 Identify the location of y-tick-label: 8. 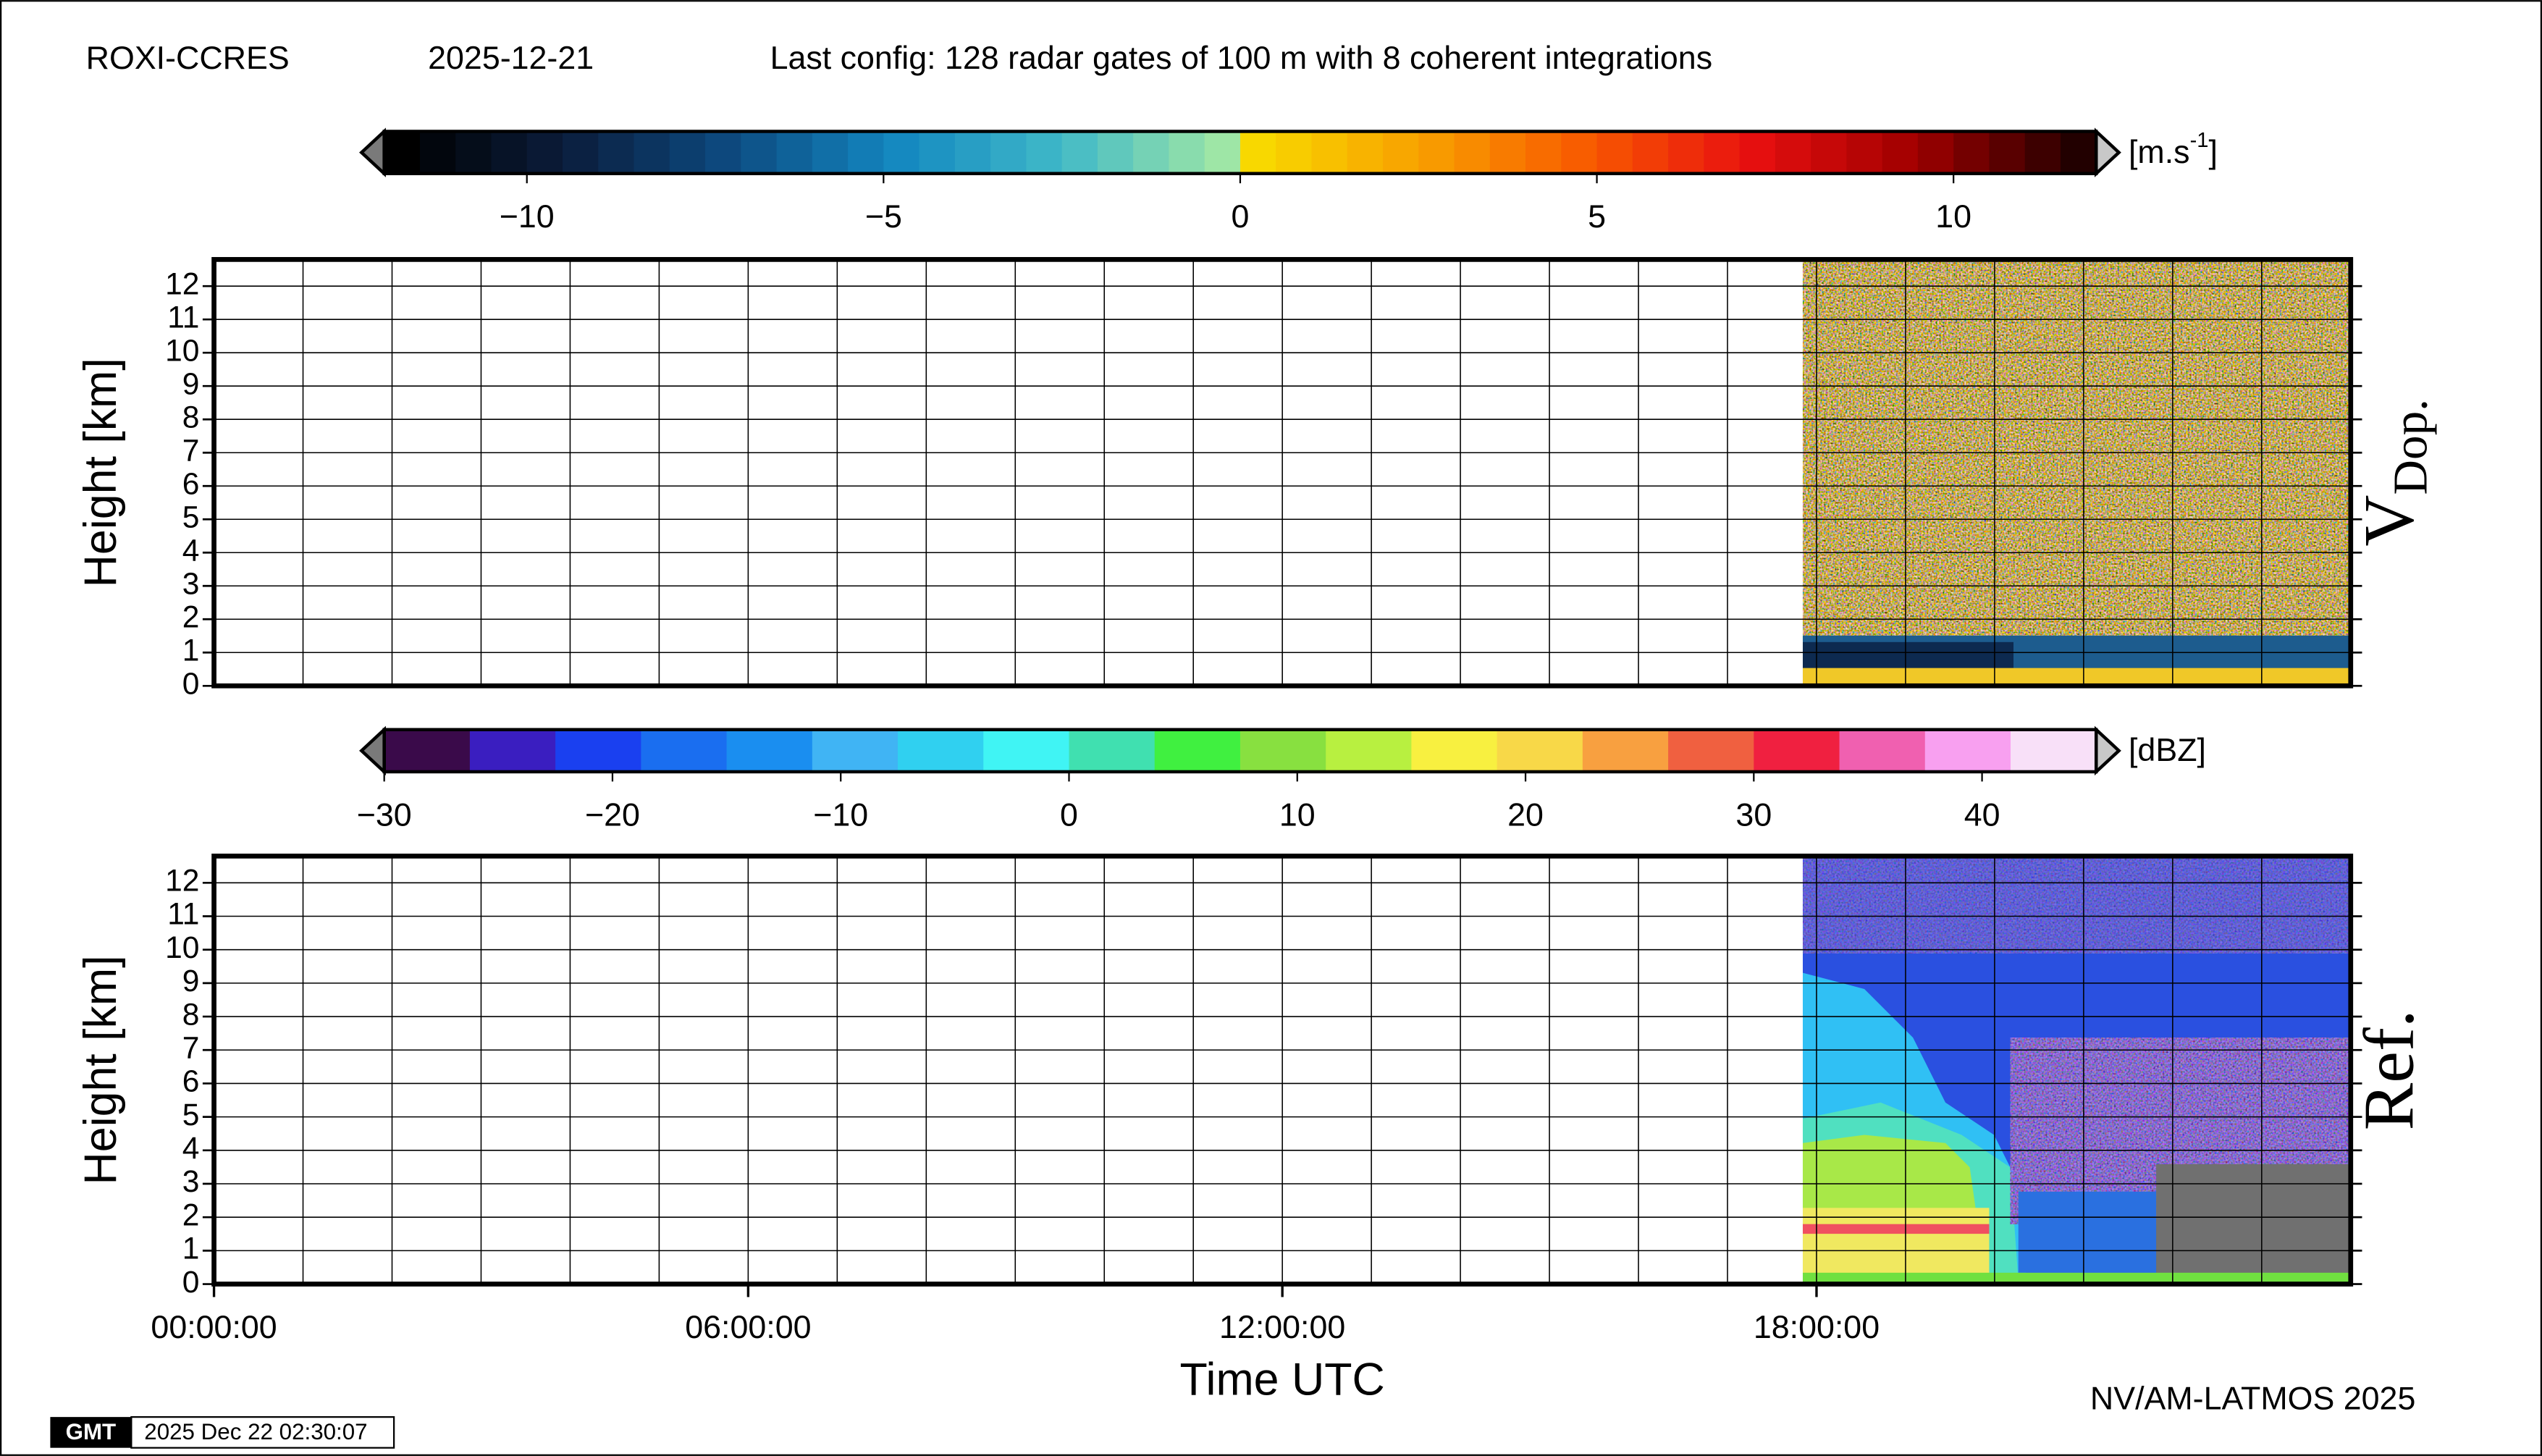
(191, 417).